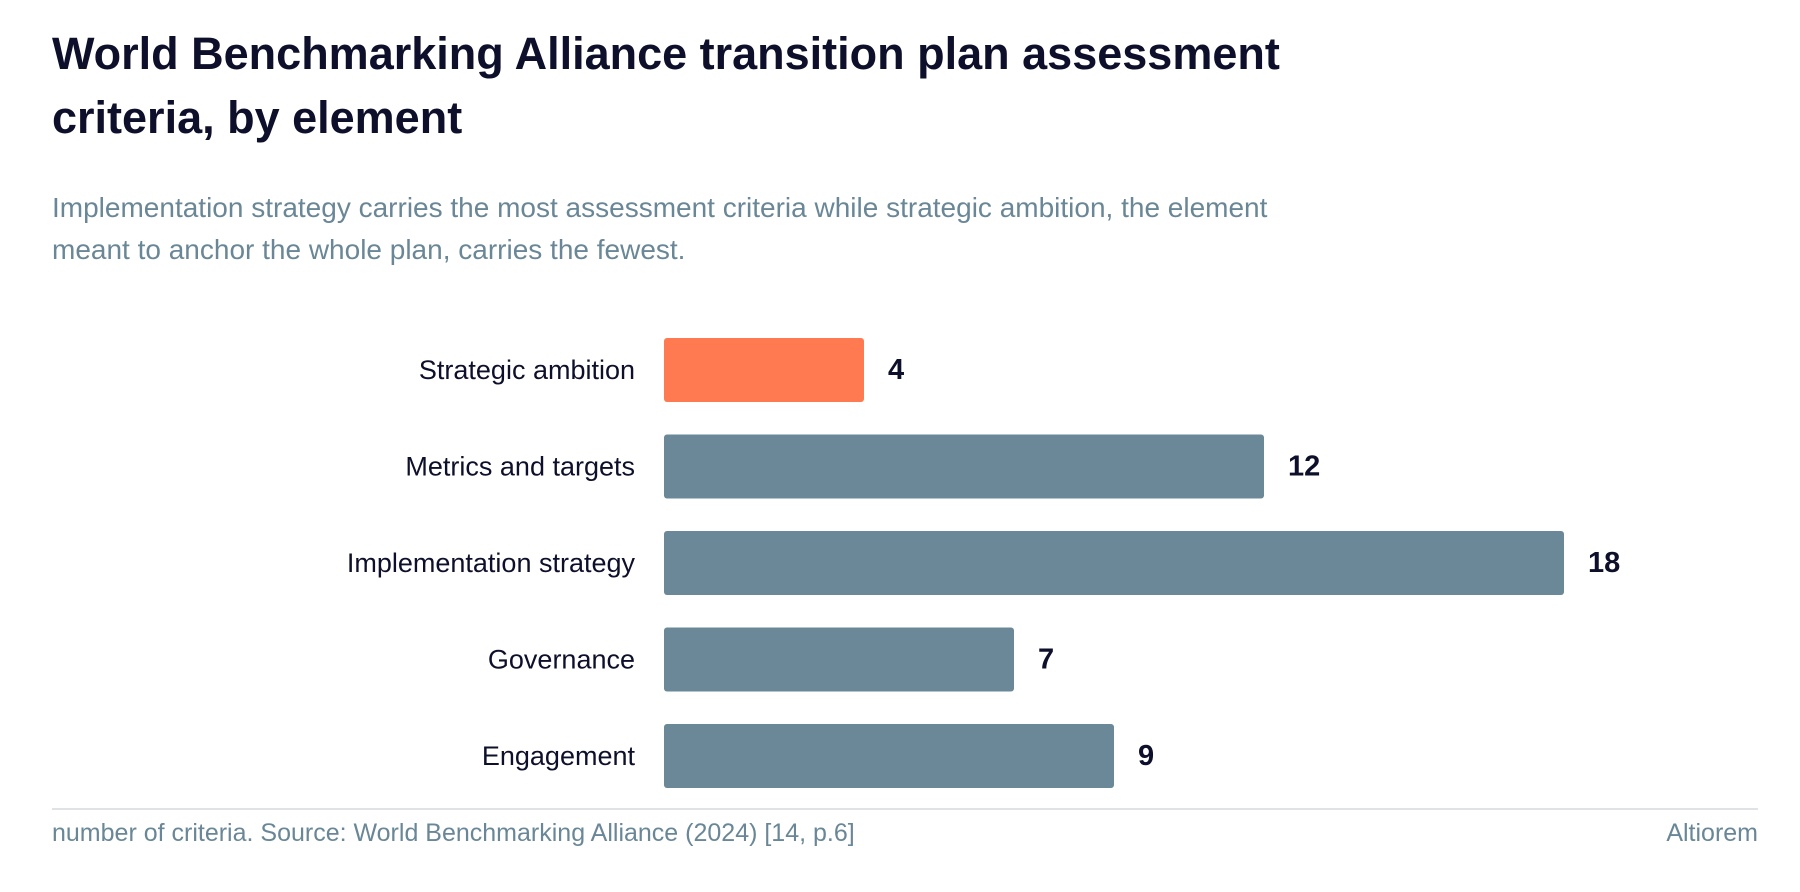 The width and height of the screenshot is (1800, 892). I want to click on value-label-metrics-and-targets: 12, so click(1304, 467).